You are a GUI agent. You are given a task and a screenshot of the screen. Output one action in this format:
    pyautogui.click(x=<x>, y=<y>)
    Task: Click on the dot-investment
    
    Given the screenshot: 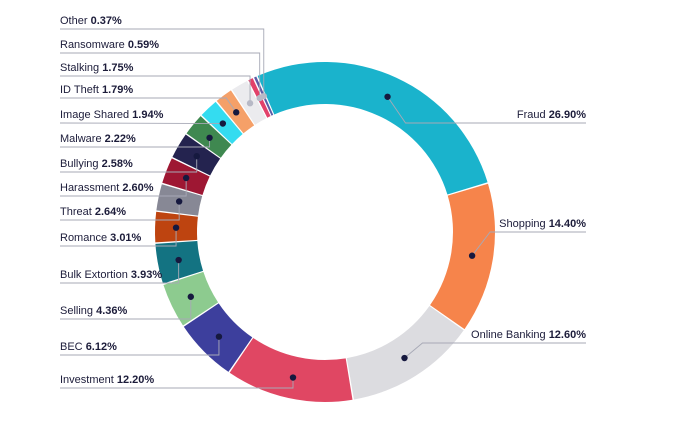 What is the action you would take?
    pyautogui.click(x=293, y=377)
    